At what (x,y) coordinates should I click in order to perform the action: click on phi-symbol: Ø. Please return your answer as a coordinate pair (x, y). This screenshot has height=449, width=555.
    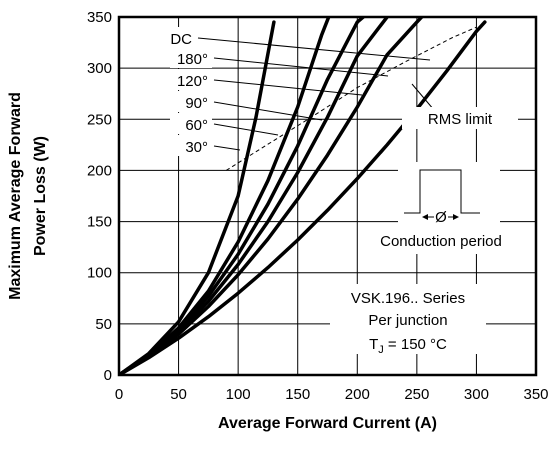
    Looking at the image, I should click on (441, 217).